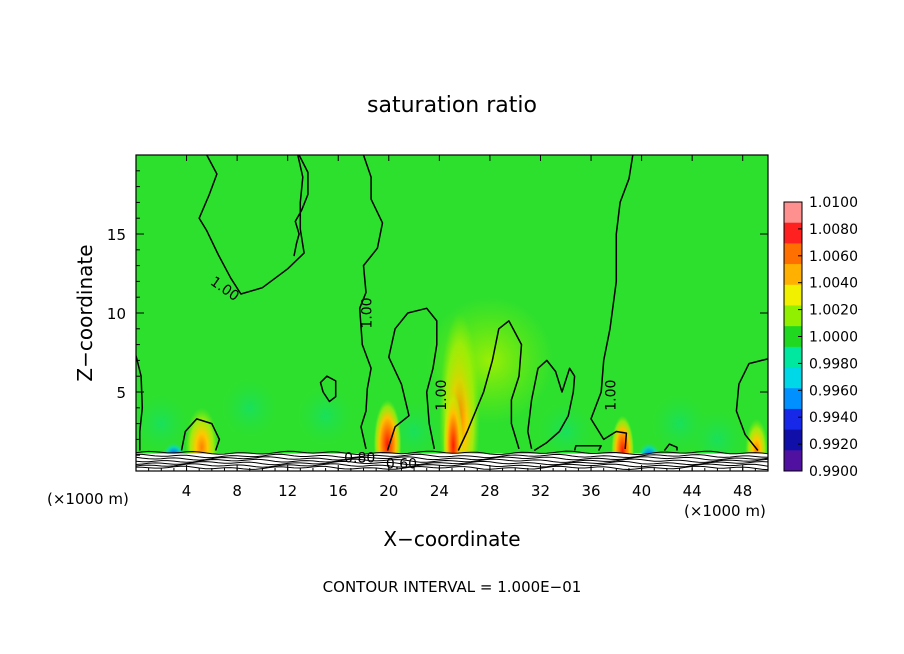  Describe the element at coordinates (439, 491) in the screenshot. I see `x-tick-label-5: 24` at that location.